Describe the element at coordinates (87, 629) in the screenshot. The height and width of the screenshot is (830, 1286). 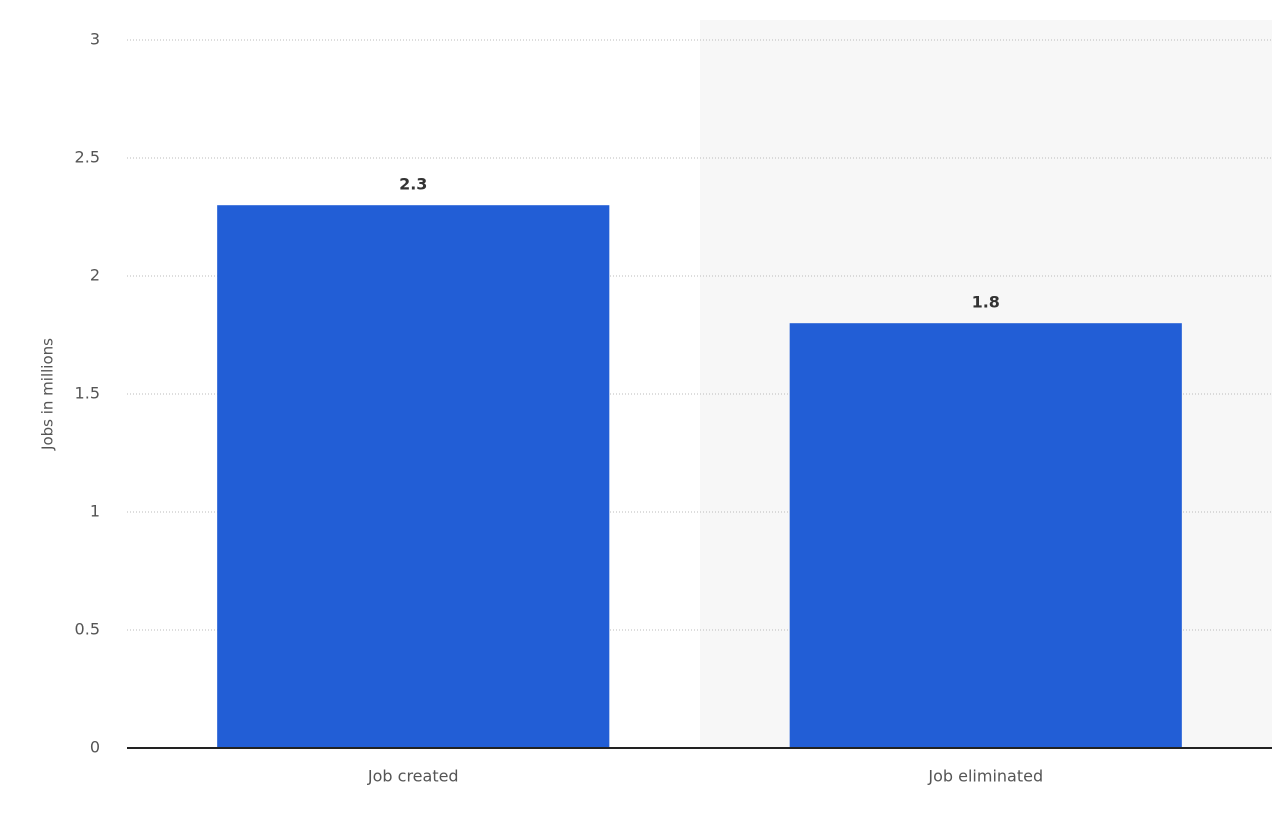
I see `y-tick-label: 0.5` at that location.